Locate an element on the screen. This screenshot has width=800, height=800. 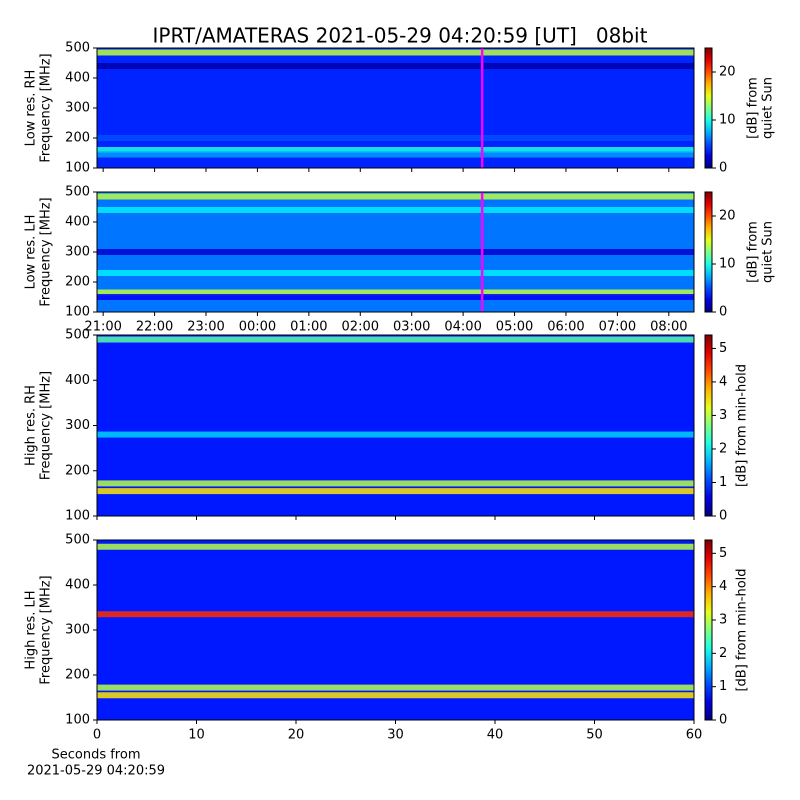
x-tick-label: 02:00 is located at coordinates (360, 327).